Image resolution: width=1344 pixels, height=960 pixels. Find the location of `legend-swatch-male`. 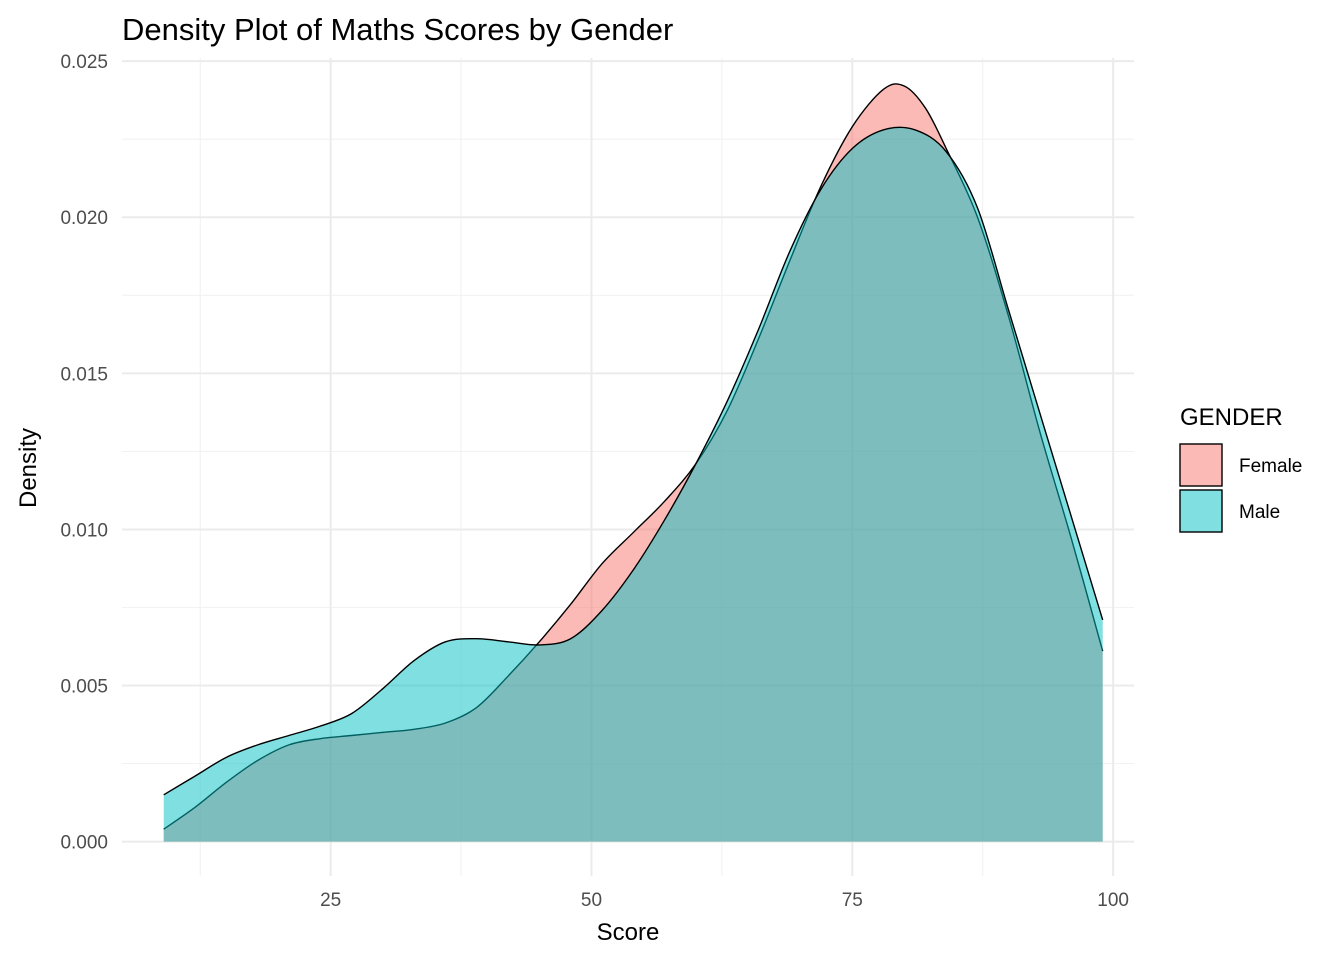

legend-swatch-male is located at coordinates (1201, 511).